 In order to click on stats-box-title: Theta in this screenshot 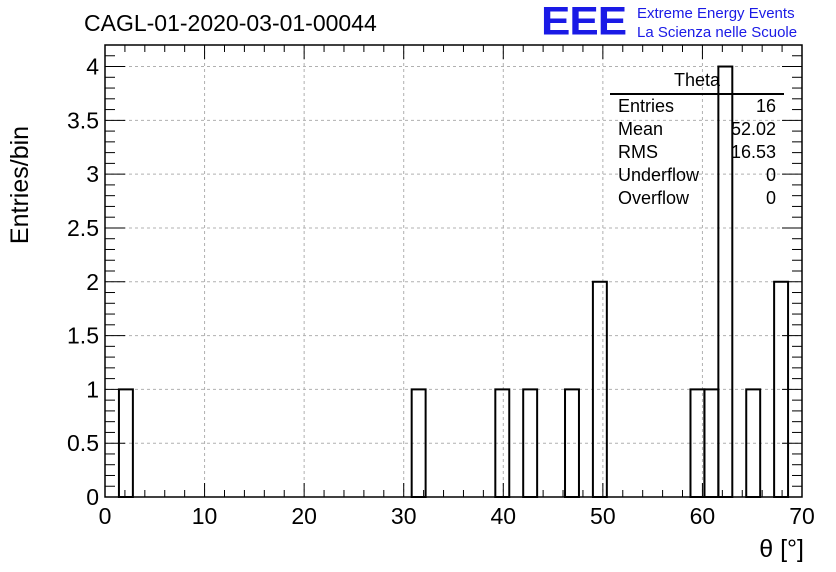, I will do `click(697, 82)`.